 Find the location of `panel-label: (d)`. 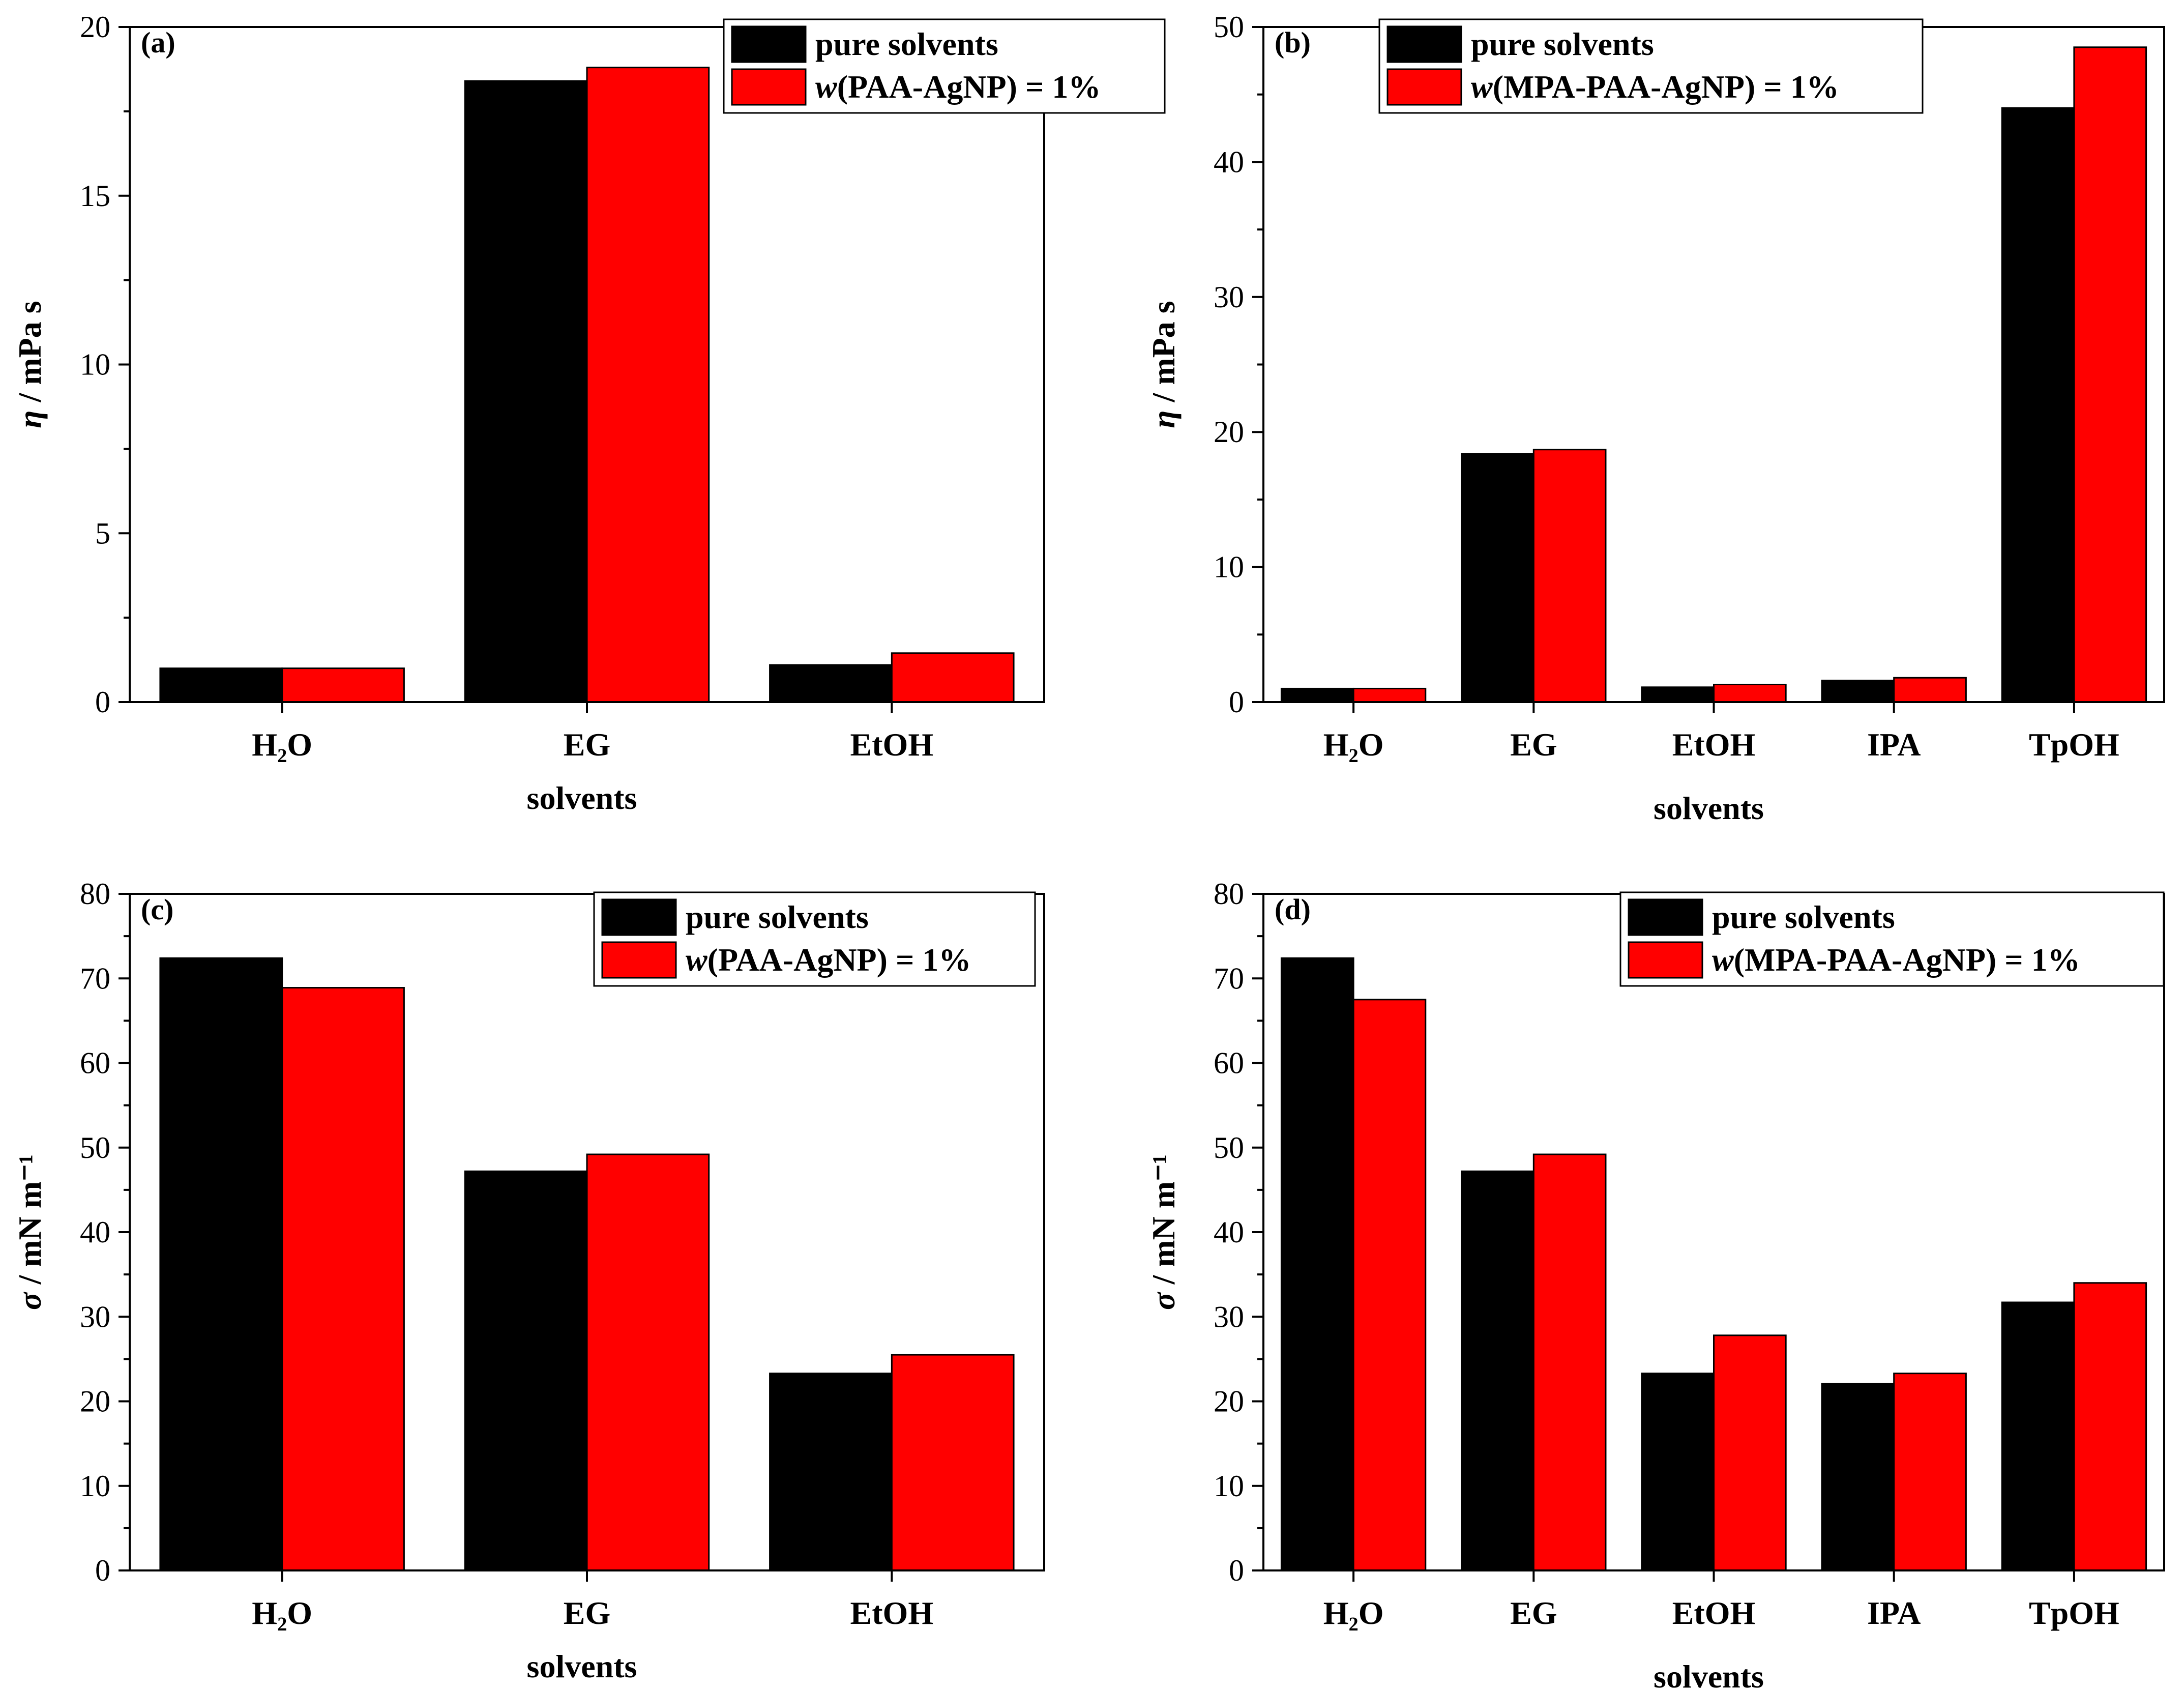

panel-label: (d) is located at coordinates (1293, 909).